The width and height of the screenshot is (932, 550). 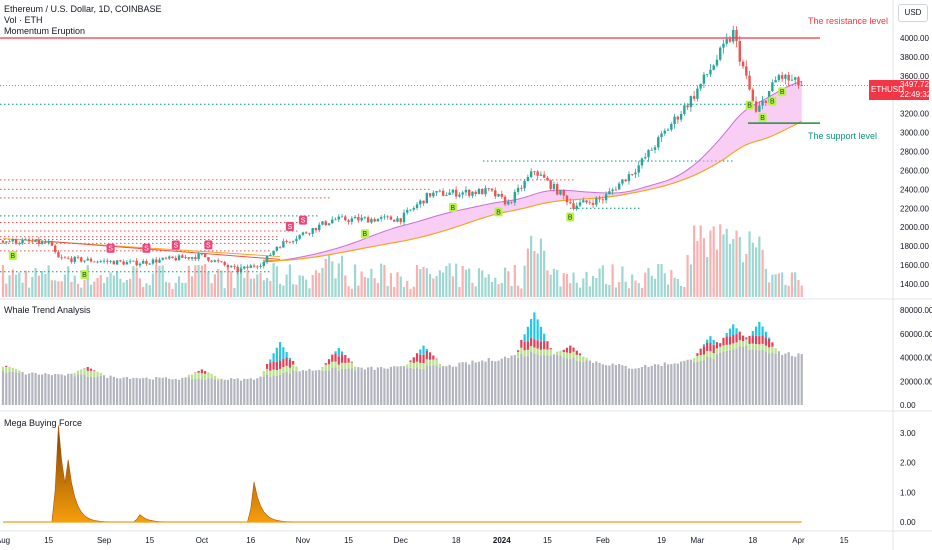 What do you see at coordinates (908, 492) in the screenshot?
I see `mega-axis-label: 1.00` at bounding box center [908, 492].